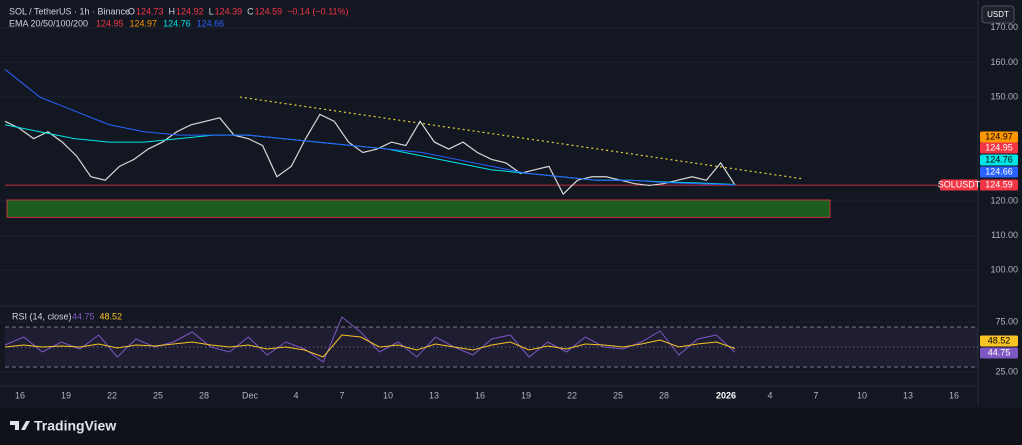 This screenshot has width=1022, height=445. Describe the element at coordinates (131, 11) in the screenshot. I see `ohlc-label: O` at that location.